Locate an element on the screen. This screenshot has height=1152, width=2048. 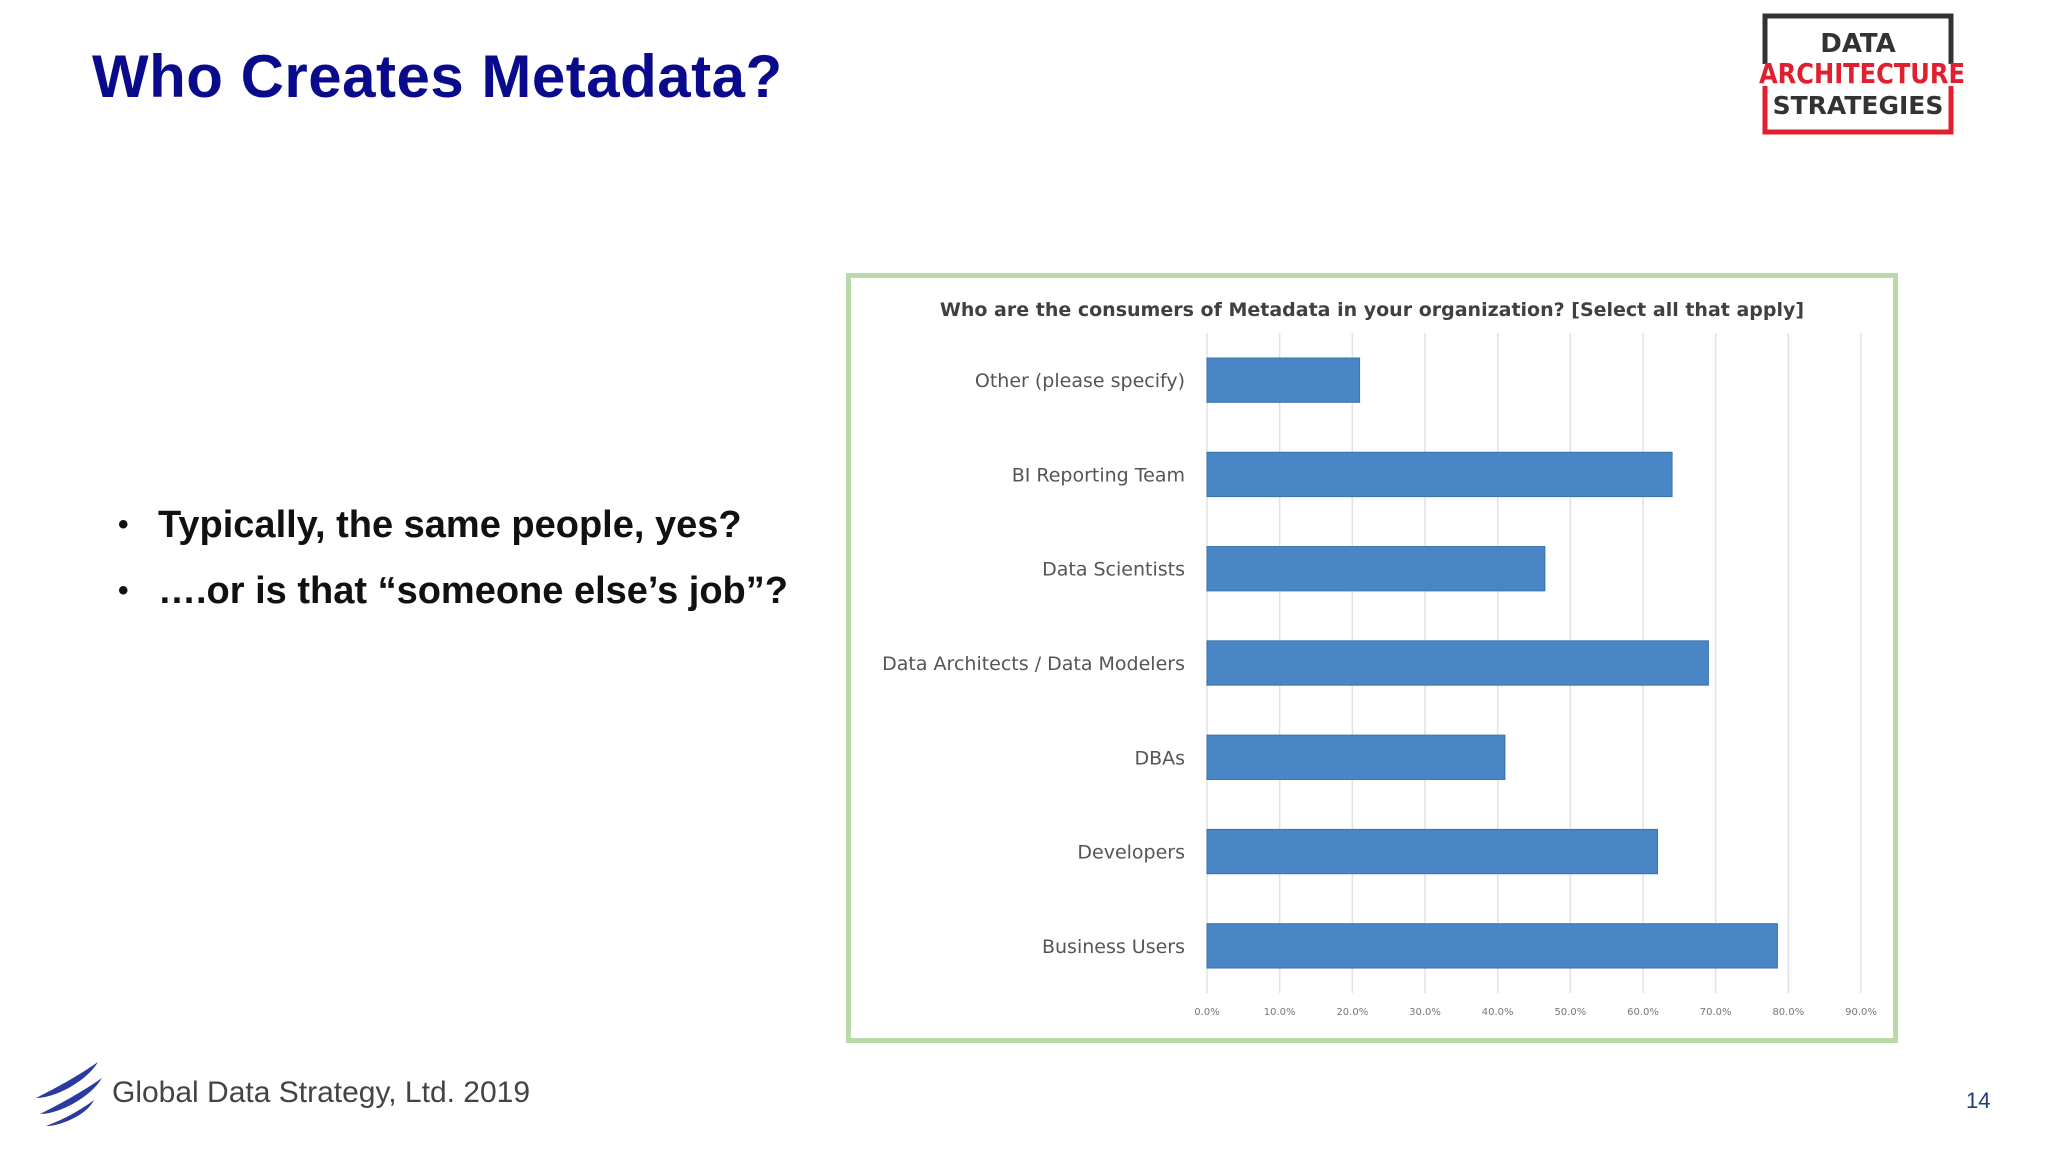
x-tick-label: 20.0% is located at coordinates (1352, 1012).